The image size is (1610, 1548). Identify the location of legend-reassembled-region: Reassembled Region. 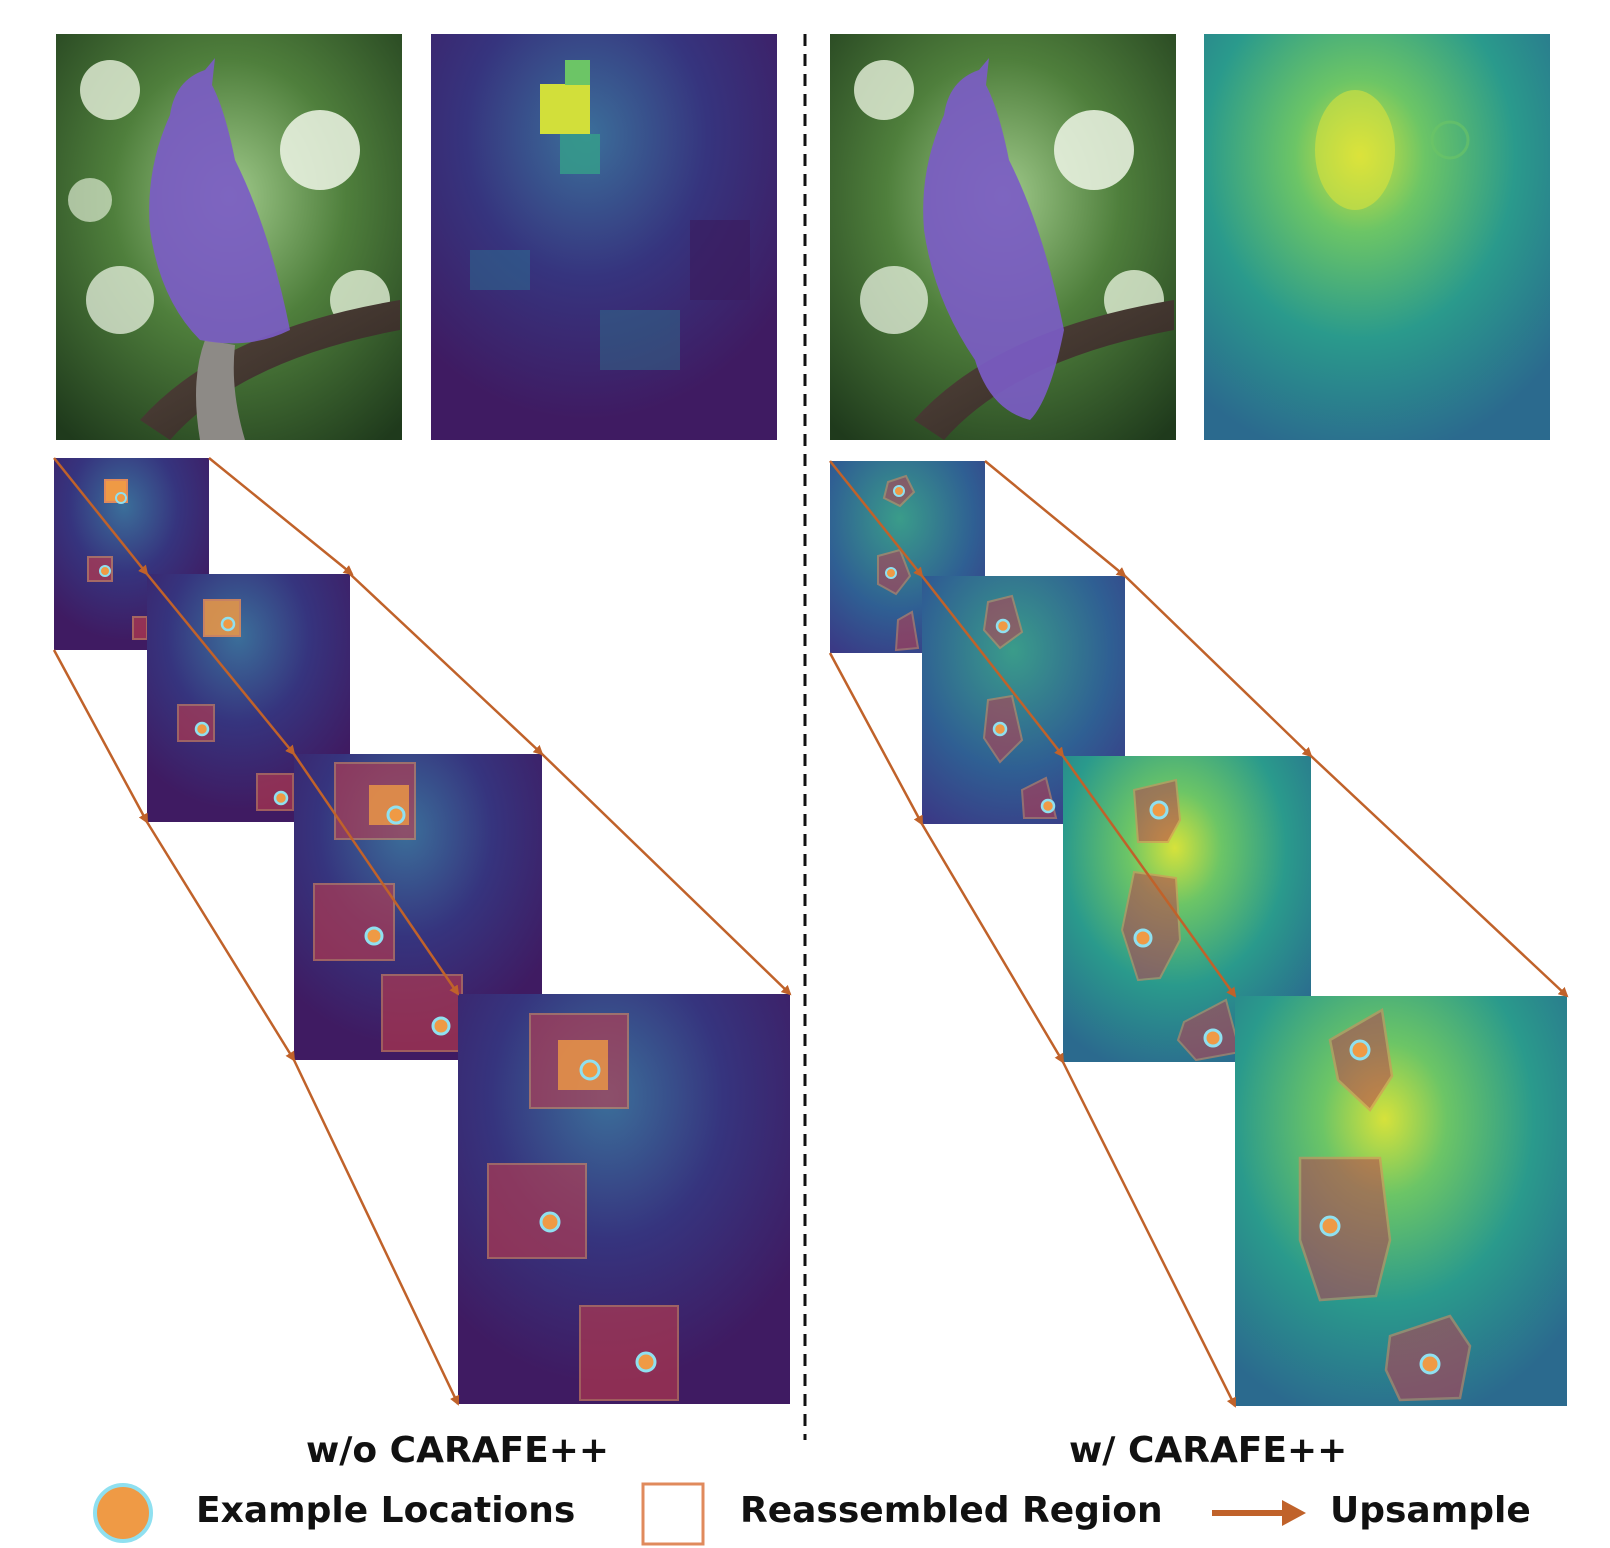
(951, 1510).